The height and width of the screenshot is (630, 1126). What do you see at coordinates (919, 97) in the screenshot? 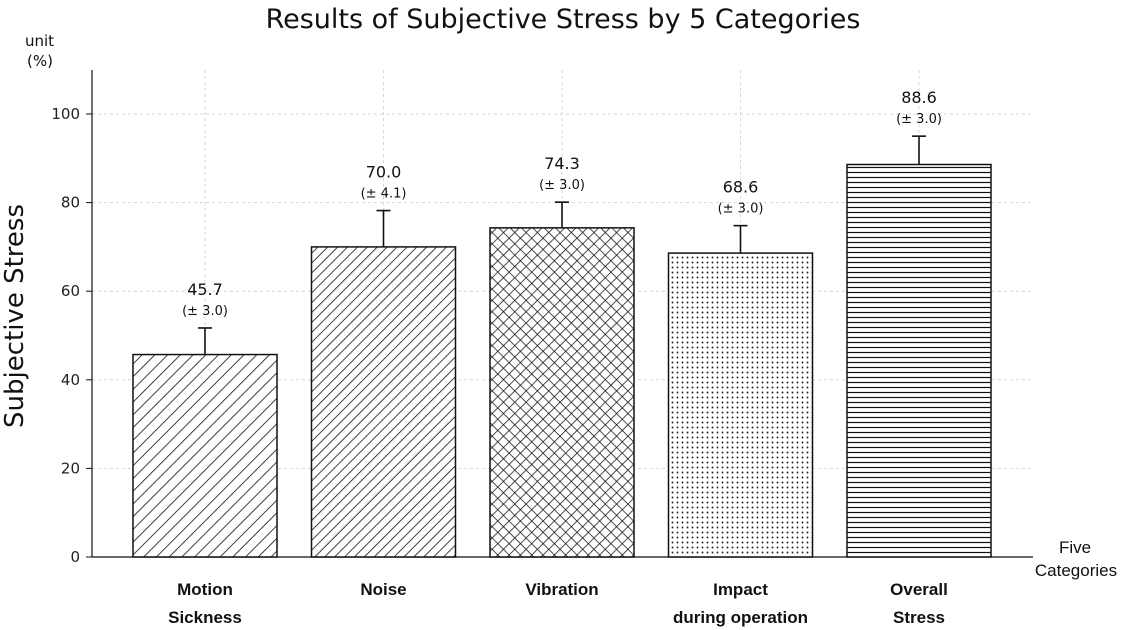
I see `value-label: 88.6` at bounding box center [919, 97].